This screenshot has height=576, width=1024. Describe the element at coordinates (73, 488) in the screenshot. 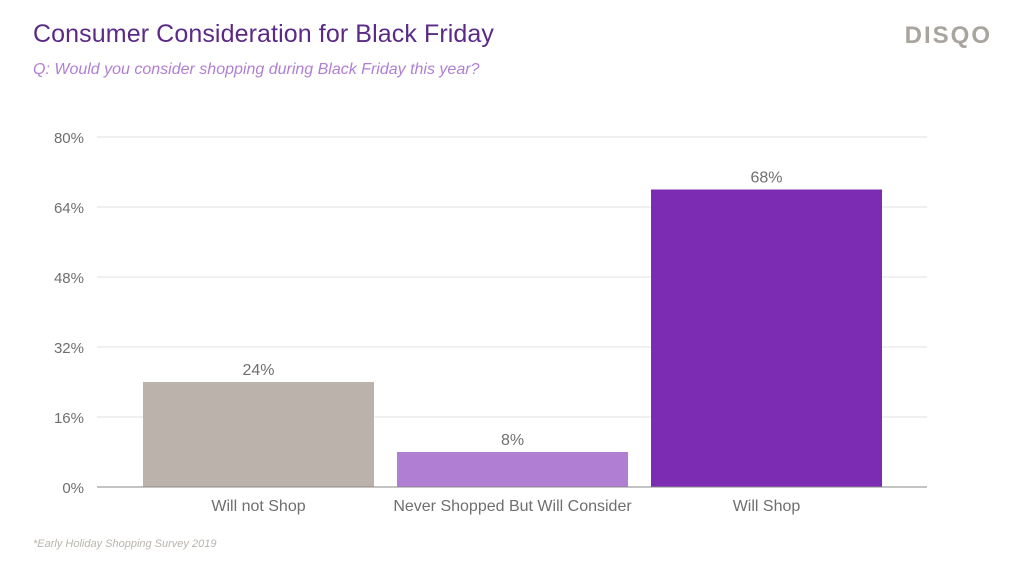

I see `y-tick-label: 0%` at that location.